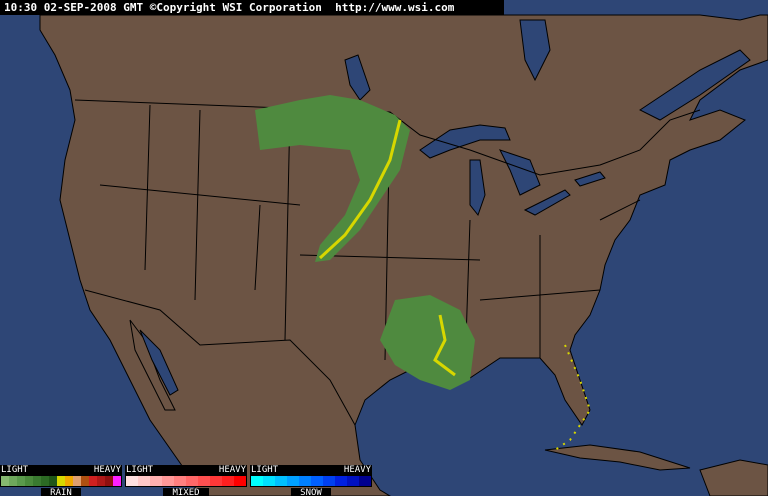 Image resolution: width=768 pixels, height=496 pixels. What do you see at coordinates (617, 457) in the screenshot?
I see `cuba` at bounding box center [617, 457].